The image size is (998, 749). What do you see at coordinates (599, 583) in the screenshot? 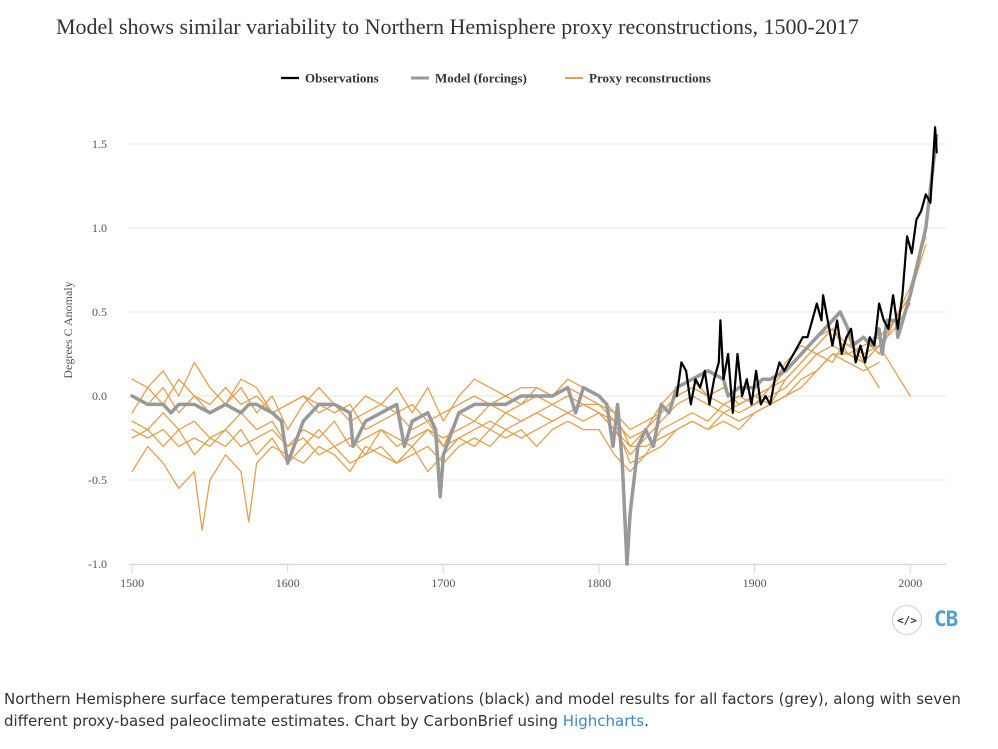
I see `x-tick-label: 1800` at bounding box center [599, 583].